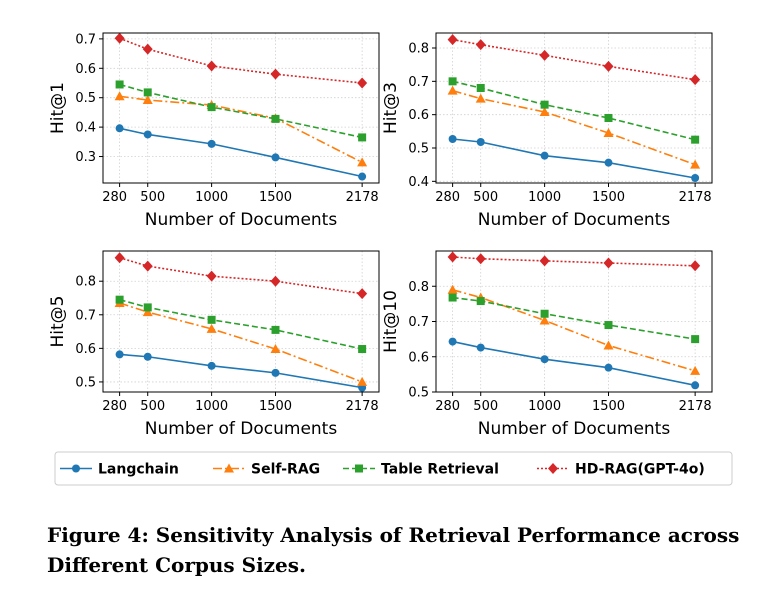  I want to click on hit-5-series-line-self-rag, so click(241, 342).